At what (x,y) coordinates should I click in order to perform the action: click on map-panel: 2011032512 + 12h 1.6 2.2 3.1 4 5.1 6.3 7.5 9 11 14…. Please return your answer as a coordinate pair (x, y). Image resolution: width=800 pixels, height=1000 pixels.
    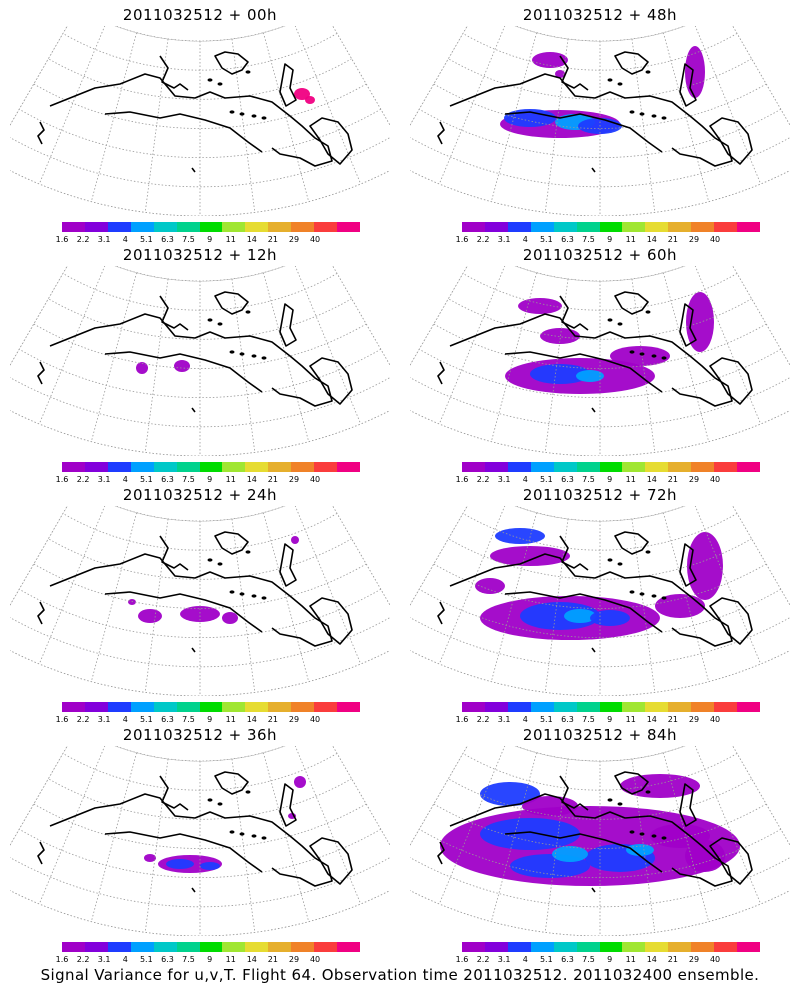
    Looking at the image, I should click on (200, 365).